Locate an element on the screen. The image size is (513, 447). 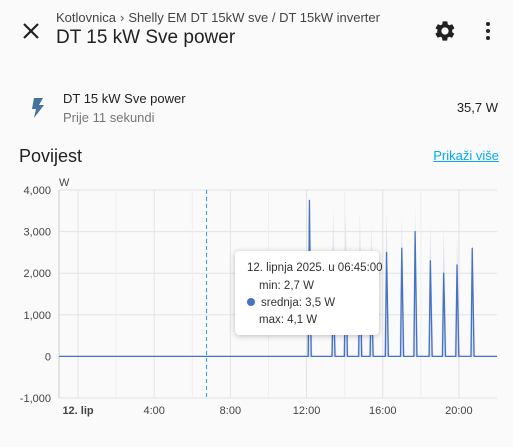
close-button is located at coordinates (31, 31).